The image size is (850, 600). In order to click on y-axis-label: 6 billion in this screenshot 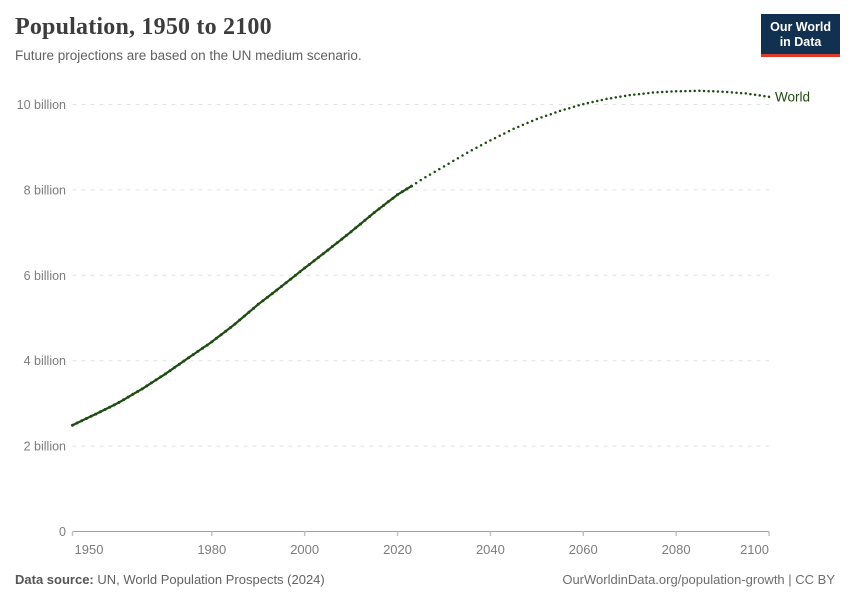, I will do `click(45, 276)`.